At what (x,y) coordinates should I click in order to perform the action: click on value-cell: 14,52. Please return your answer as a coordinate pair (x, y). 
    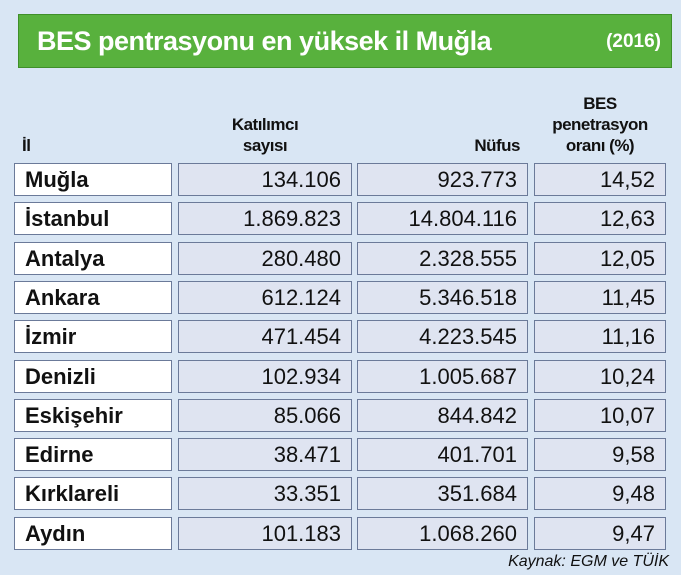
    Looking at the image, I should click on (600, 179).